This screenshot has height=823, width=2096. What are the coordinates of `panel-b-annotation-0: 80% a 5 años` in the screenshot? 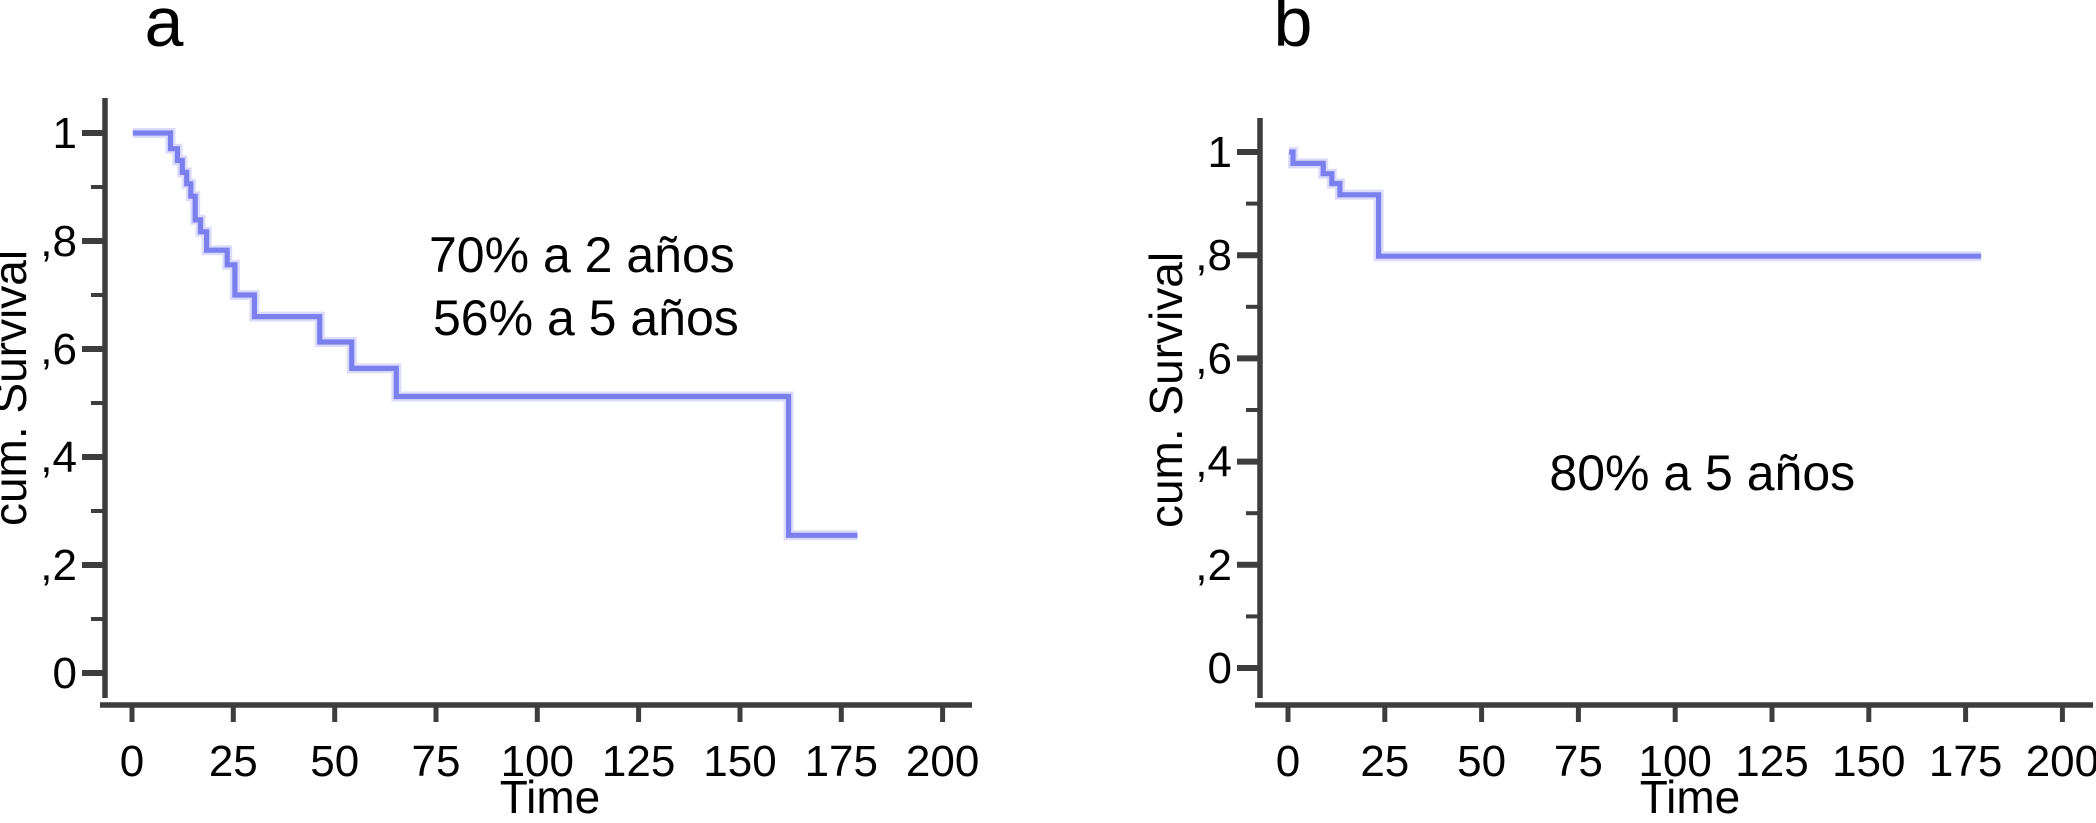 It's located at (1702, 473).